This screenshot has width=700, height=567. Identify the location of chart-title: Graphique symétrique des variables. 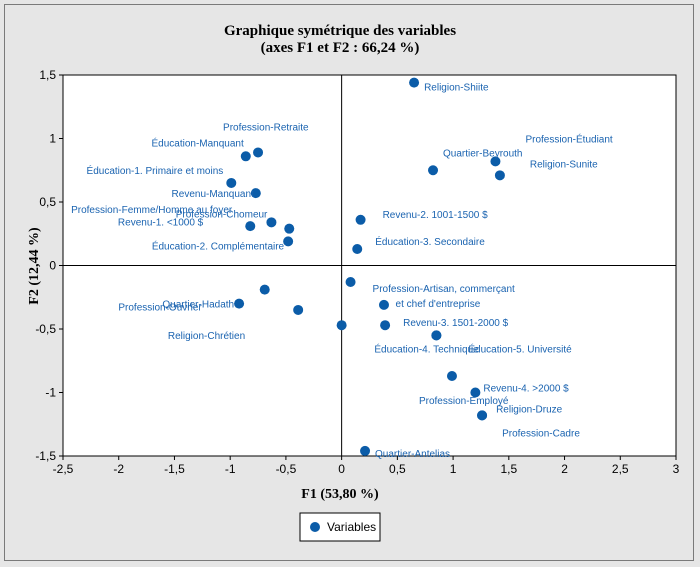
(340, 31).